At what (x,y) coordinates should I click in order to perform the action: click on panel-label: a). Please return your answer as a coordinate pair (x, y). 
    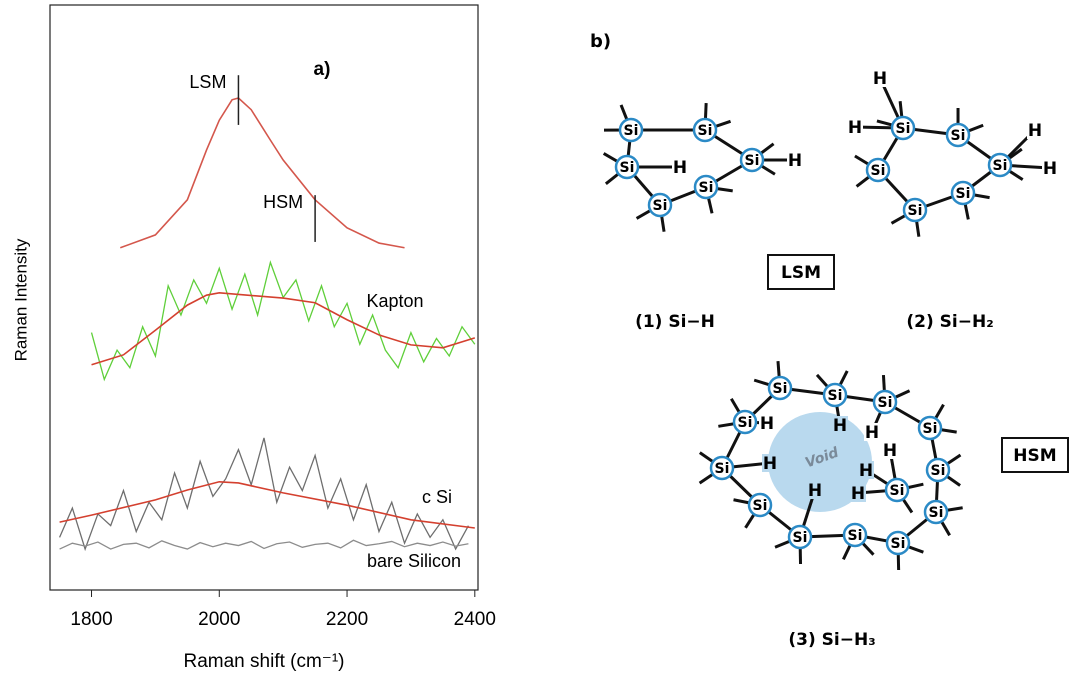
    Looking at the image, I should click on (322, 69).